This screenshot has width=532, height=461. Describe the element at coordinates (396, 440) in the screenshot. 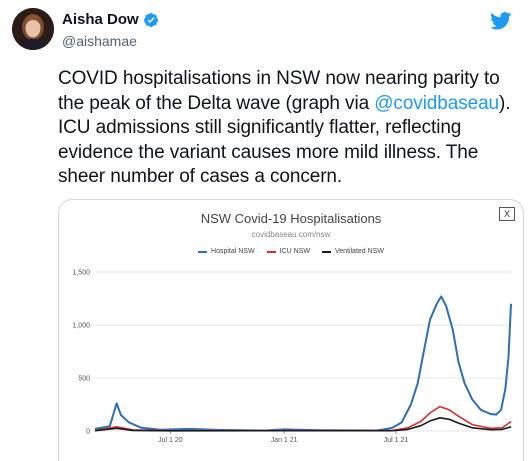

I see `x-tick-label: Jul 1 21` at that location.